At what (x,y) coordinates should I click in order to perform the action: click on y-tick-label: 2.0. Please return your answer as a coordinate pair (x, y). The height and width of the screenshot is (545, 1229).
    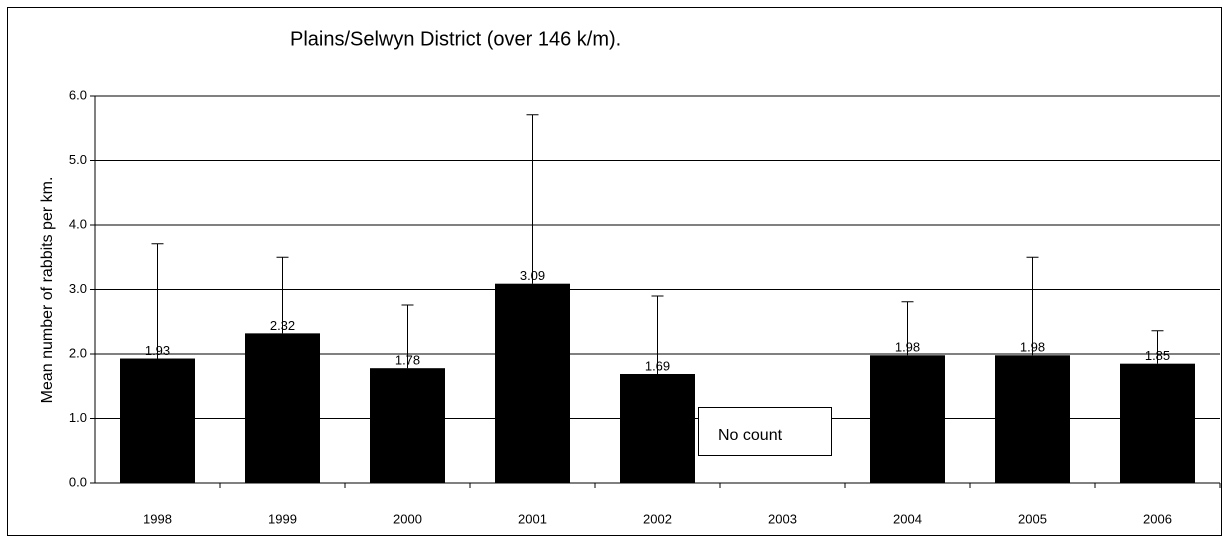
    Looking at the image, I should click on (78, 352).